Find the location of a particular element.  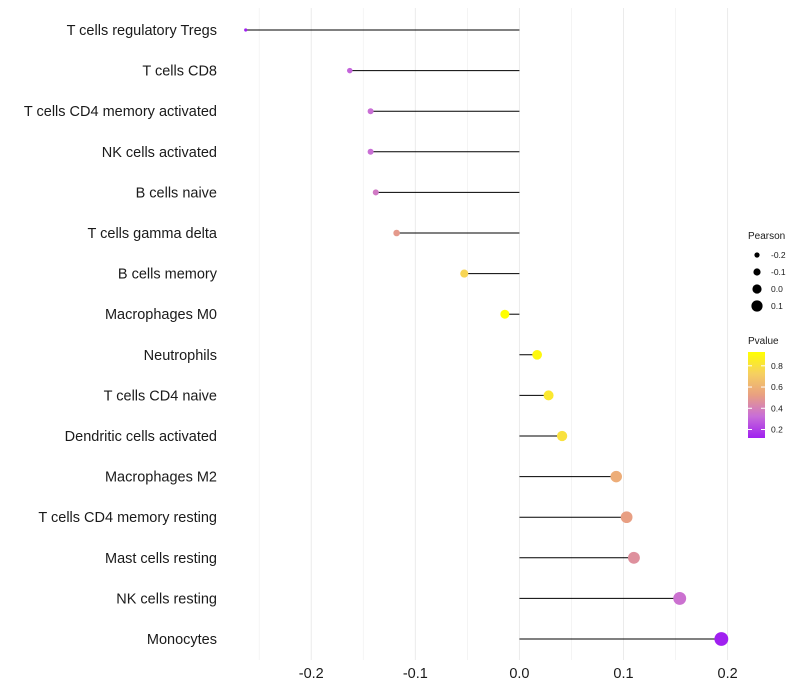

size-legend-title: Pearson is located at coordinates (766, 236).